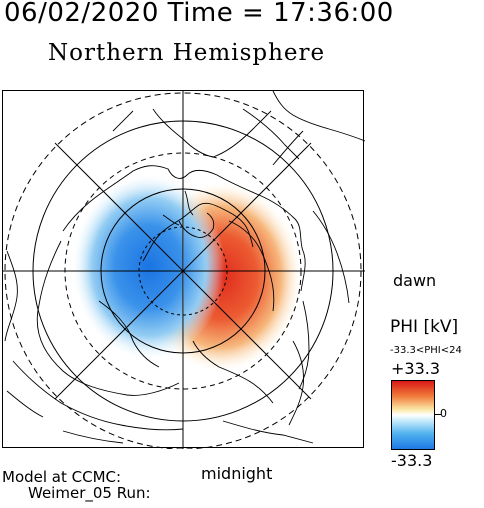 The image size is (484, 508). What do you see at coordinates (413, 415) in the screenshot?
I see `colorbar` at bounding box center [413, 415].